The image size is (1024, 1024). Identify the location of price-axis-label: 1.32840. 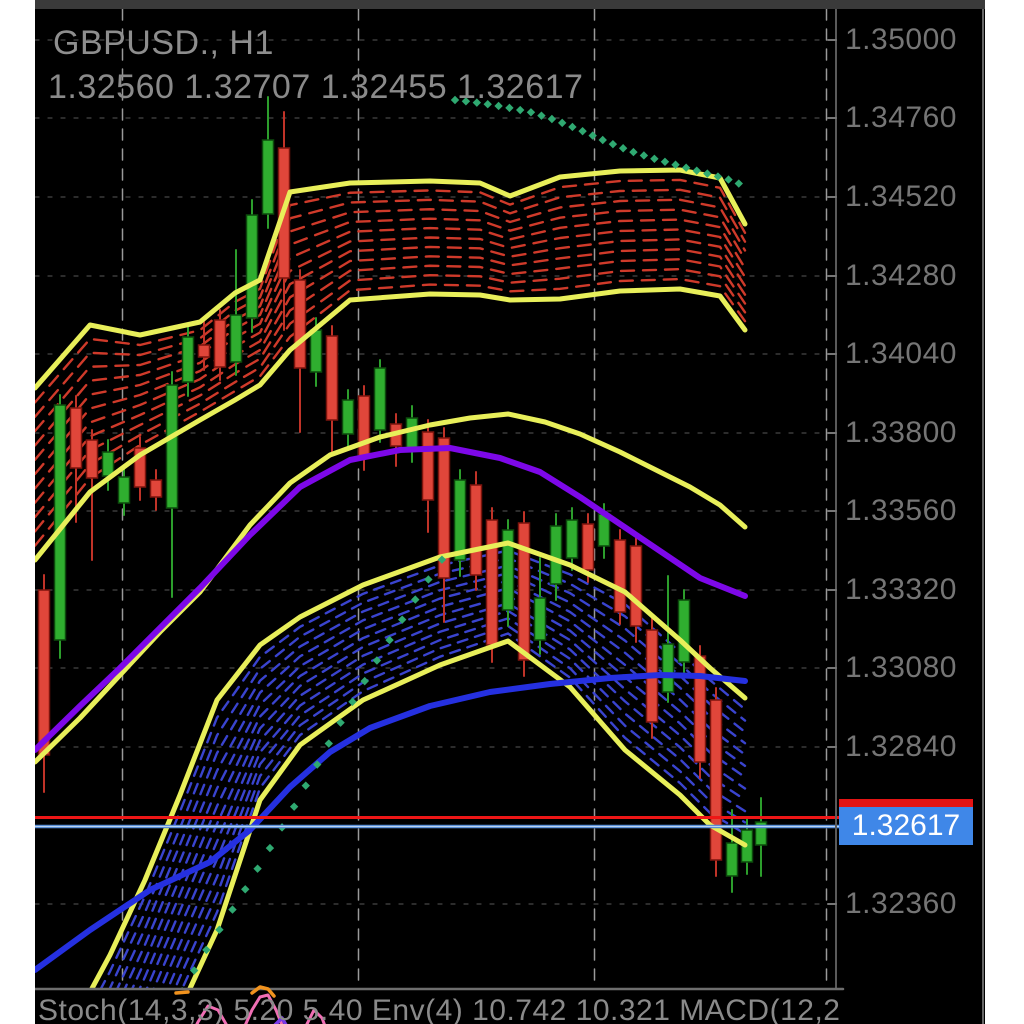
(901, 746).